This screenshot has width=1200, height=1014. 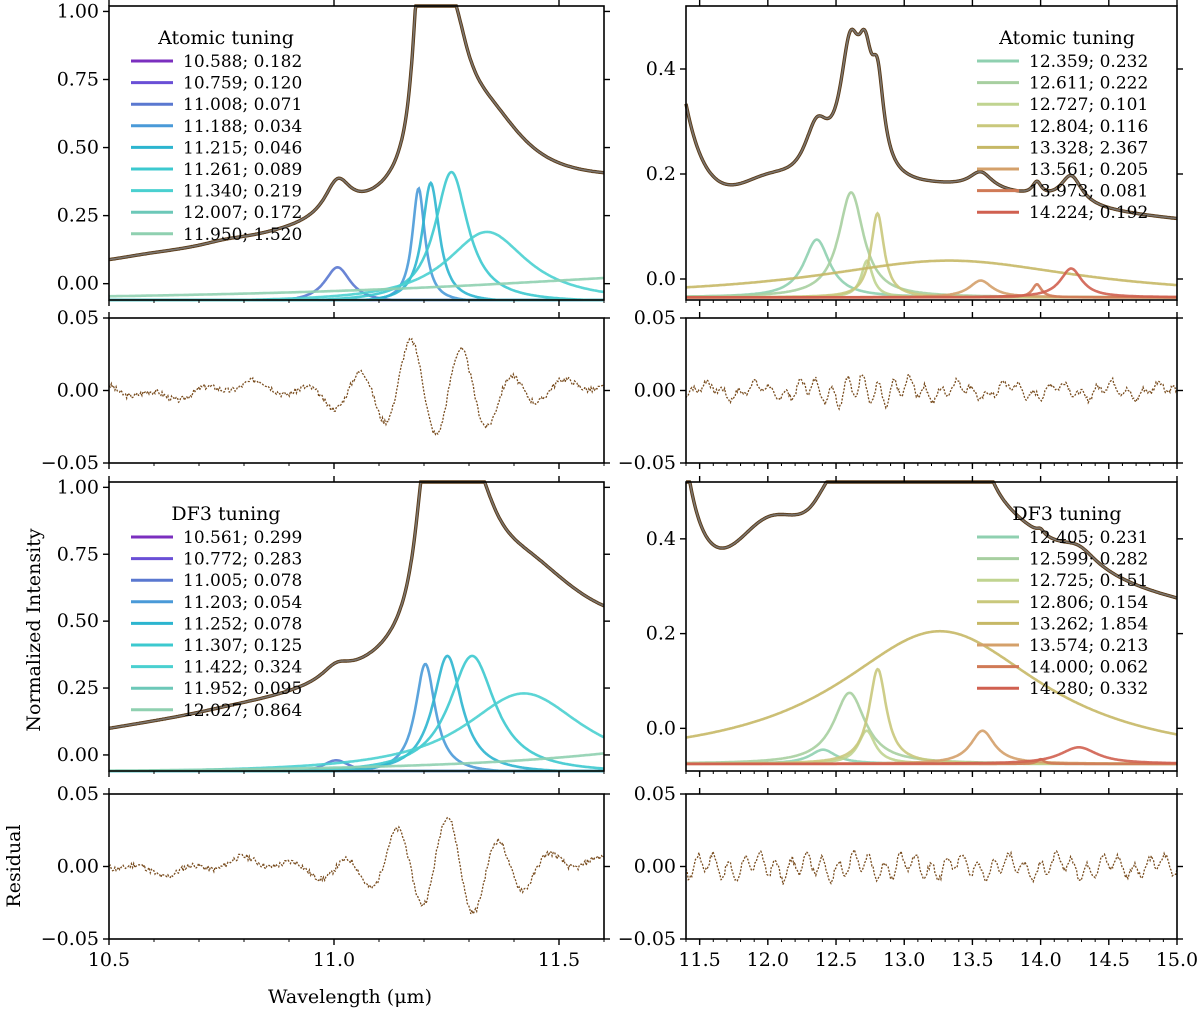 What do you see at coordinates (1088, 603) in the screenshot?
I see `legend-entry: 12.806; 0.154` at bounding box center [1088, 603].